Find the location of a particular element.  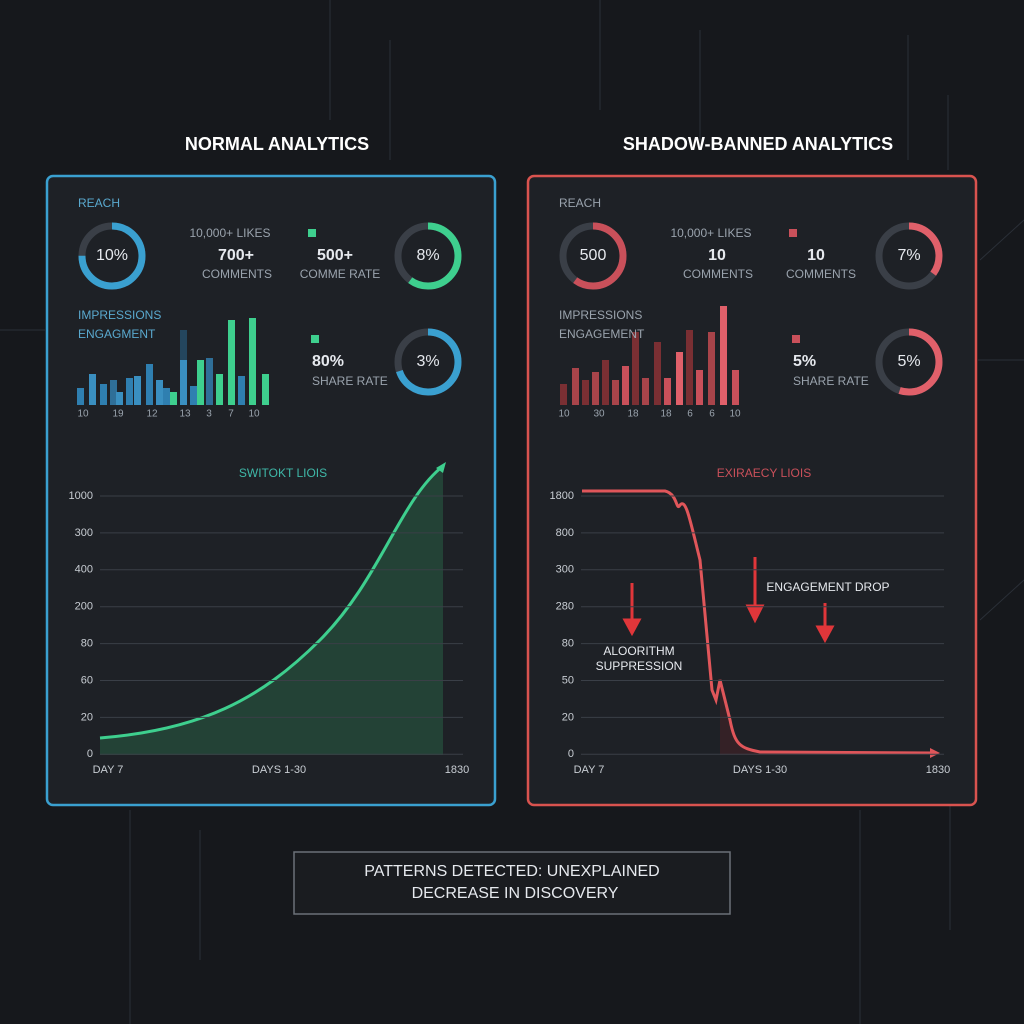

y-label: 50 is located at coordinates (568, 680).